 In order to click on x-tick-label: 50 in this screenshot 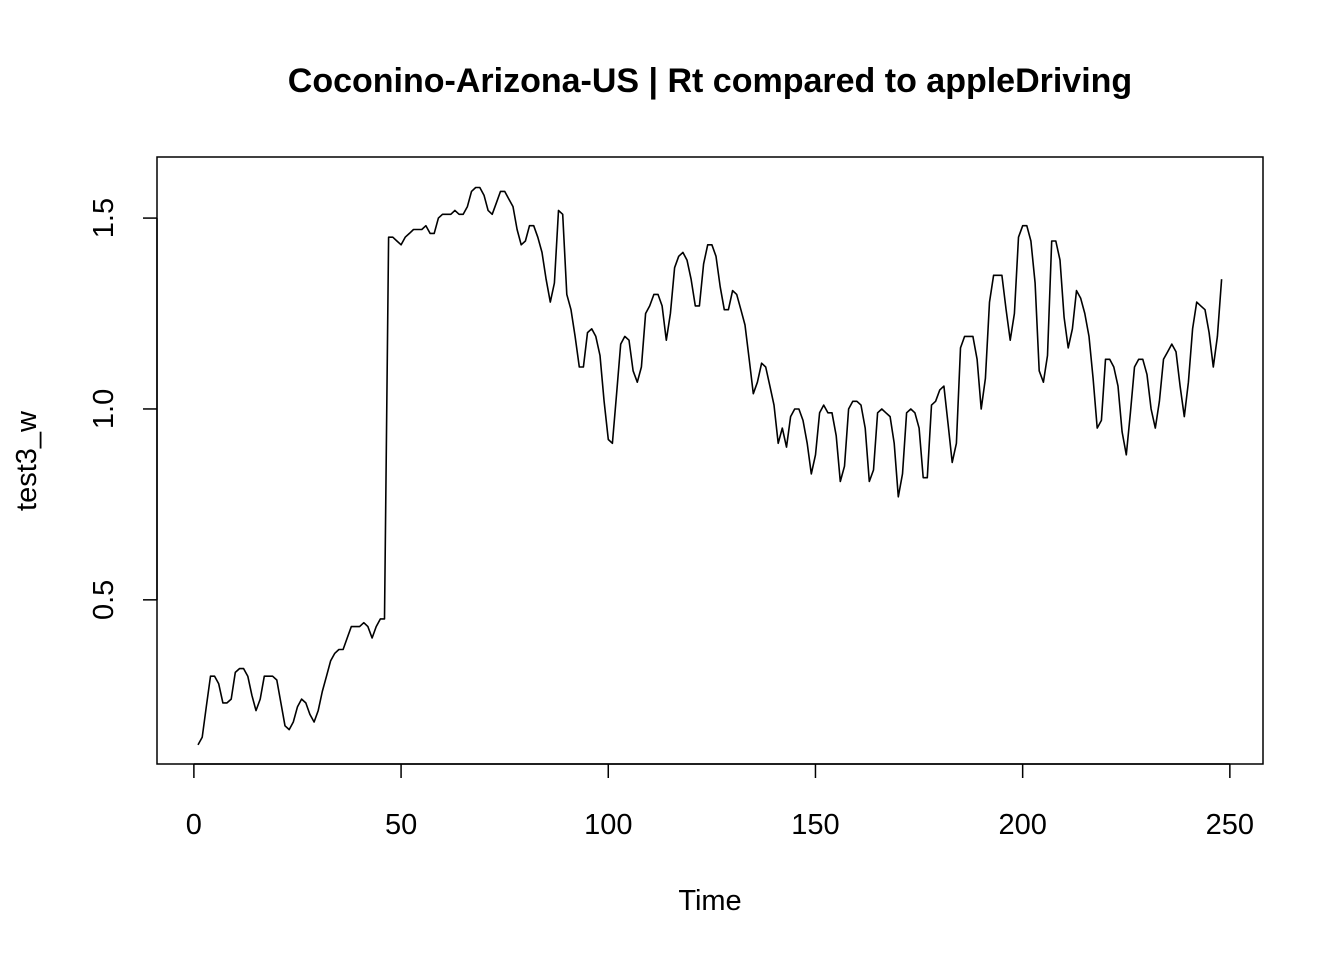, I will do `click(401, 825)`.